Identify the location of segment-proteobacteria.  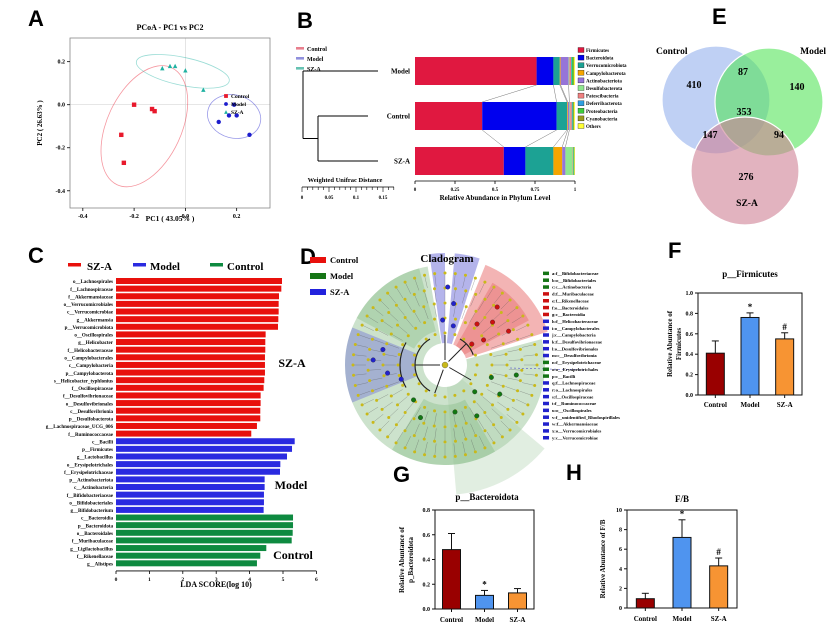
(574, 161).